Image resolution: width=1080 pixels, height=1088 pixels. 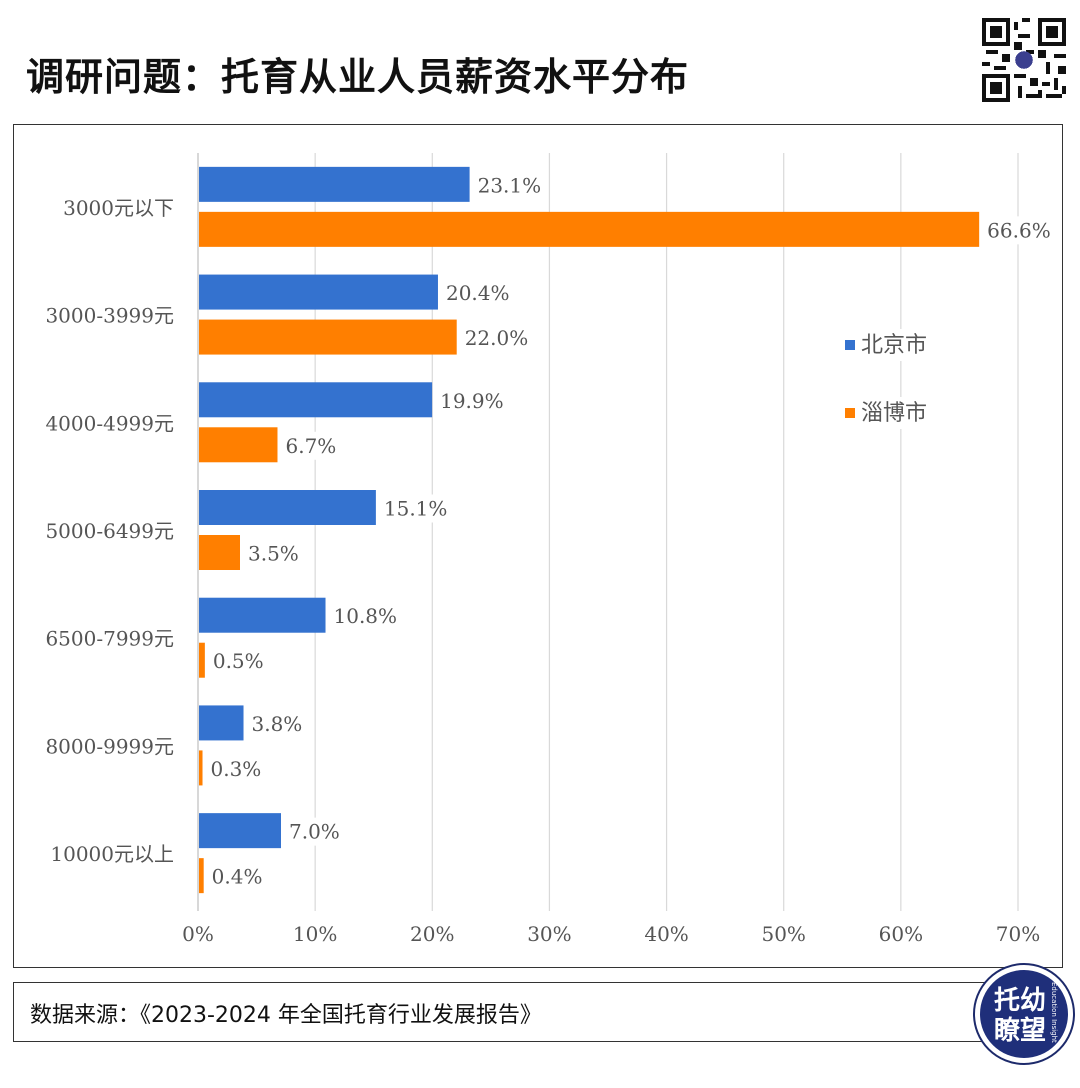 I want to click on data-label: 7.0%, so click(x=314, y=832).